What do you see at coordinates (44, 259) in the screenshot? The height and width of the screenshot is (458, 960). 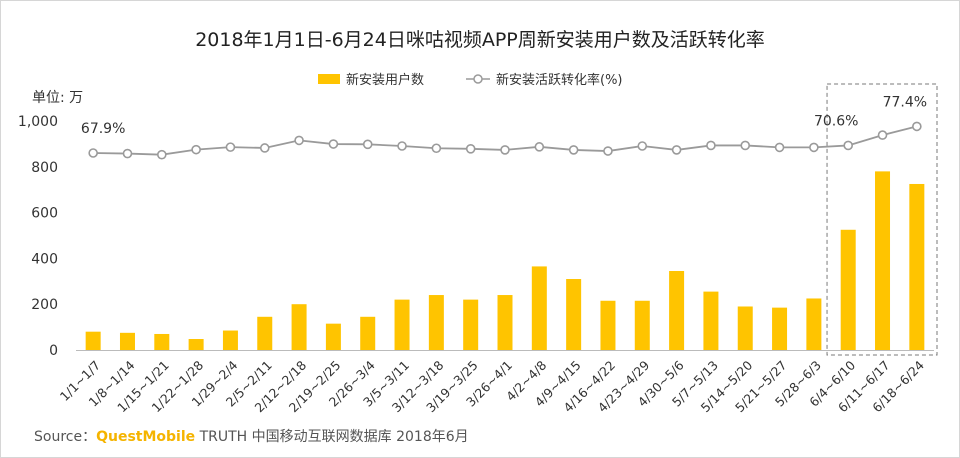 I see `y-tick-label: 400` at bounding box center [44, 259].